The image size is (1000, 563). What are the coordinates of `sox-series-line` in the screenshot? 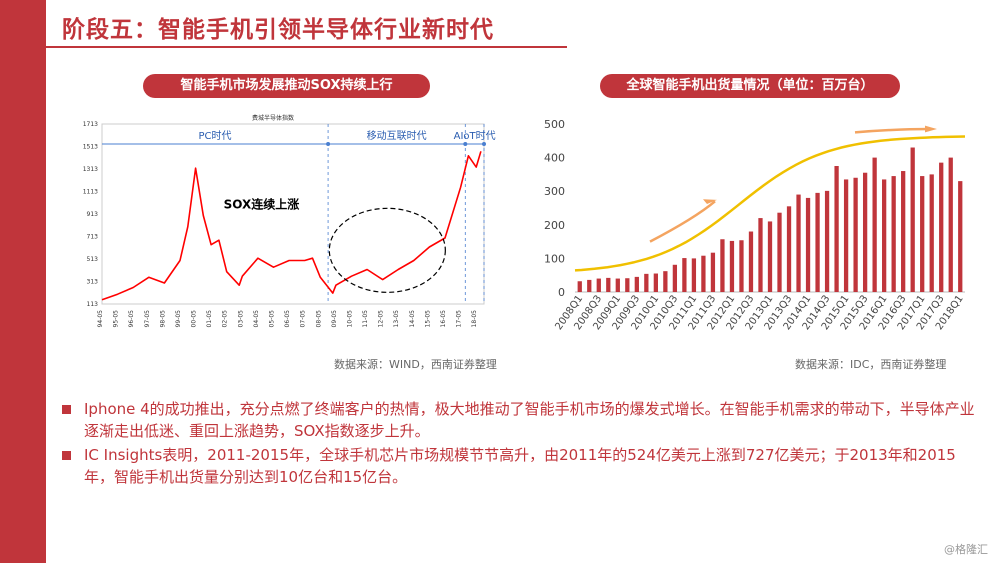 It's located at (291, 226).